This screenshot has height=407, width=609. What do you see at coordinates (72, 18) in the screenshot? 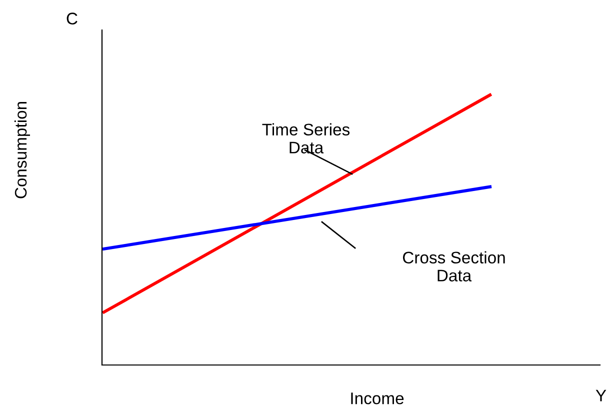
I see `text: C` at bounding box center [72, 18].